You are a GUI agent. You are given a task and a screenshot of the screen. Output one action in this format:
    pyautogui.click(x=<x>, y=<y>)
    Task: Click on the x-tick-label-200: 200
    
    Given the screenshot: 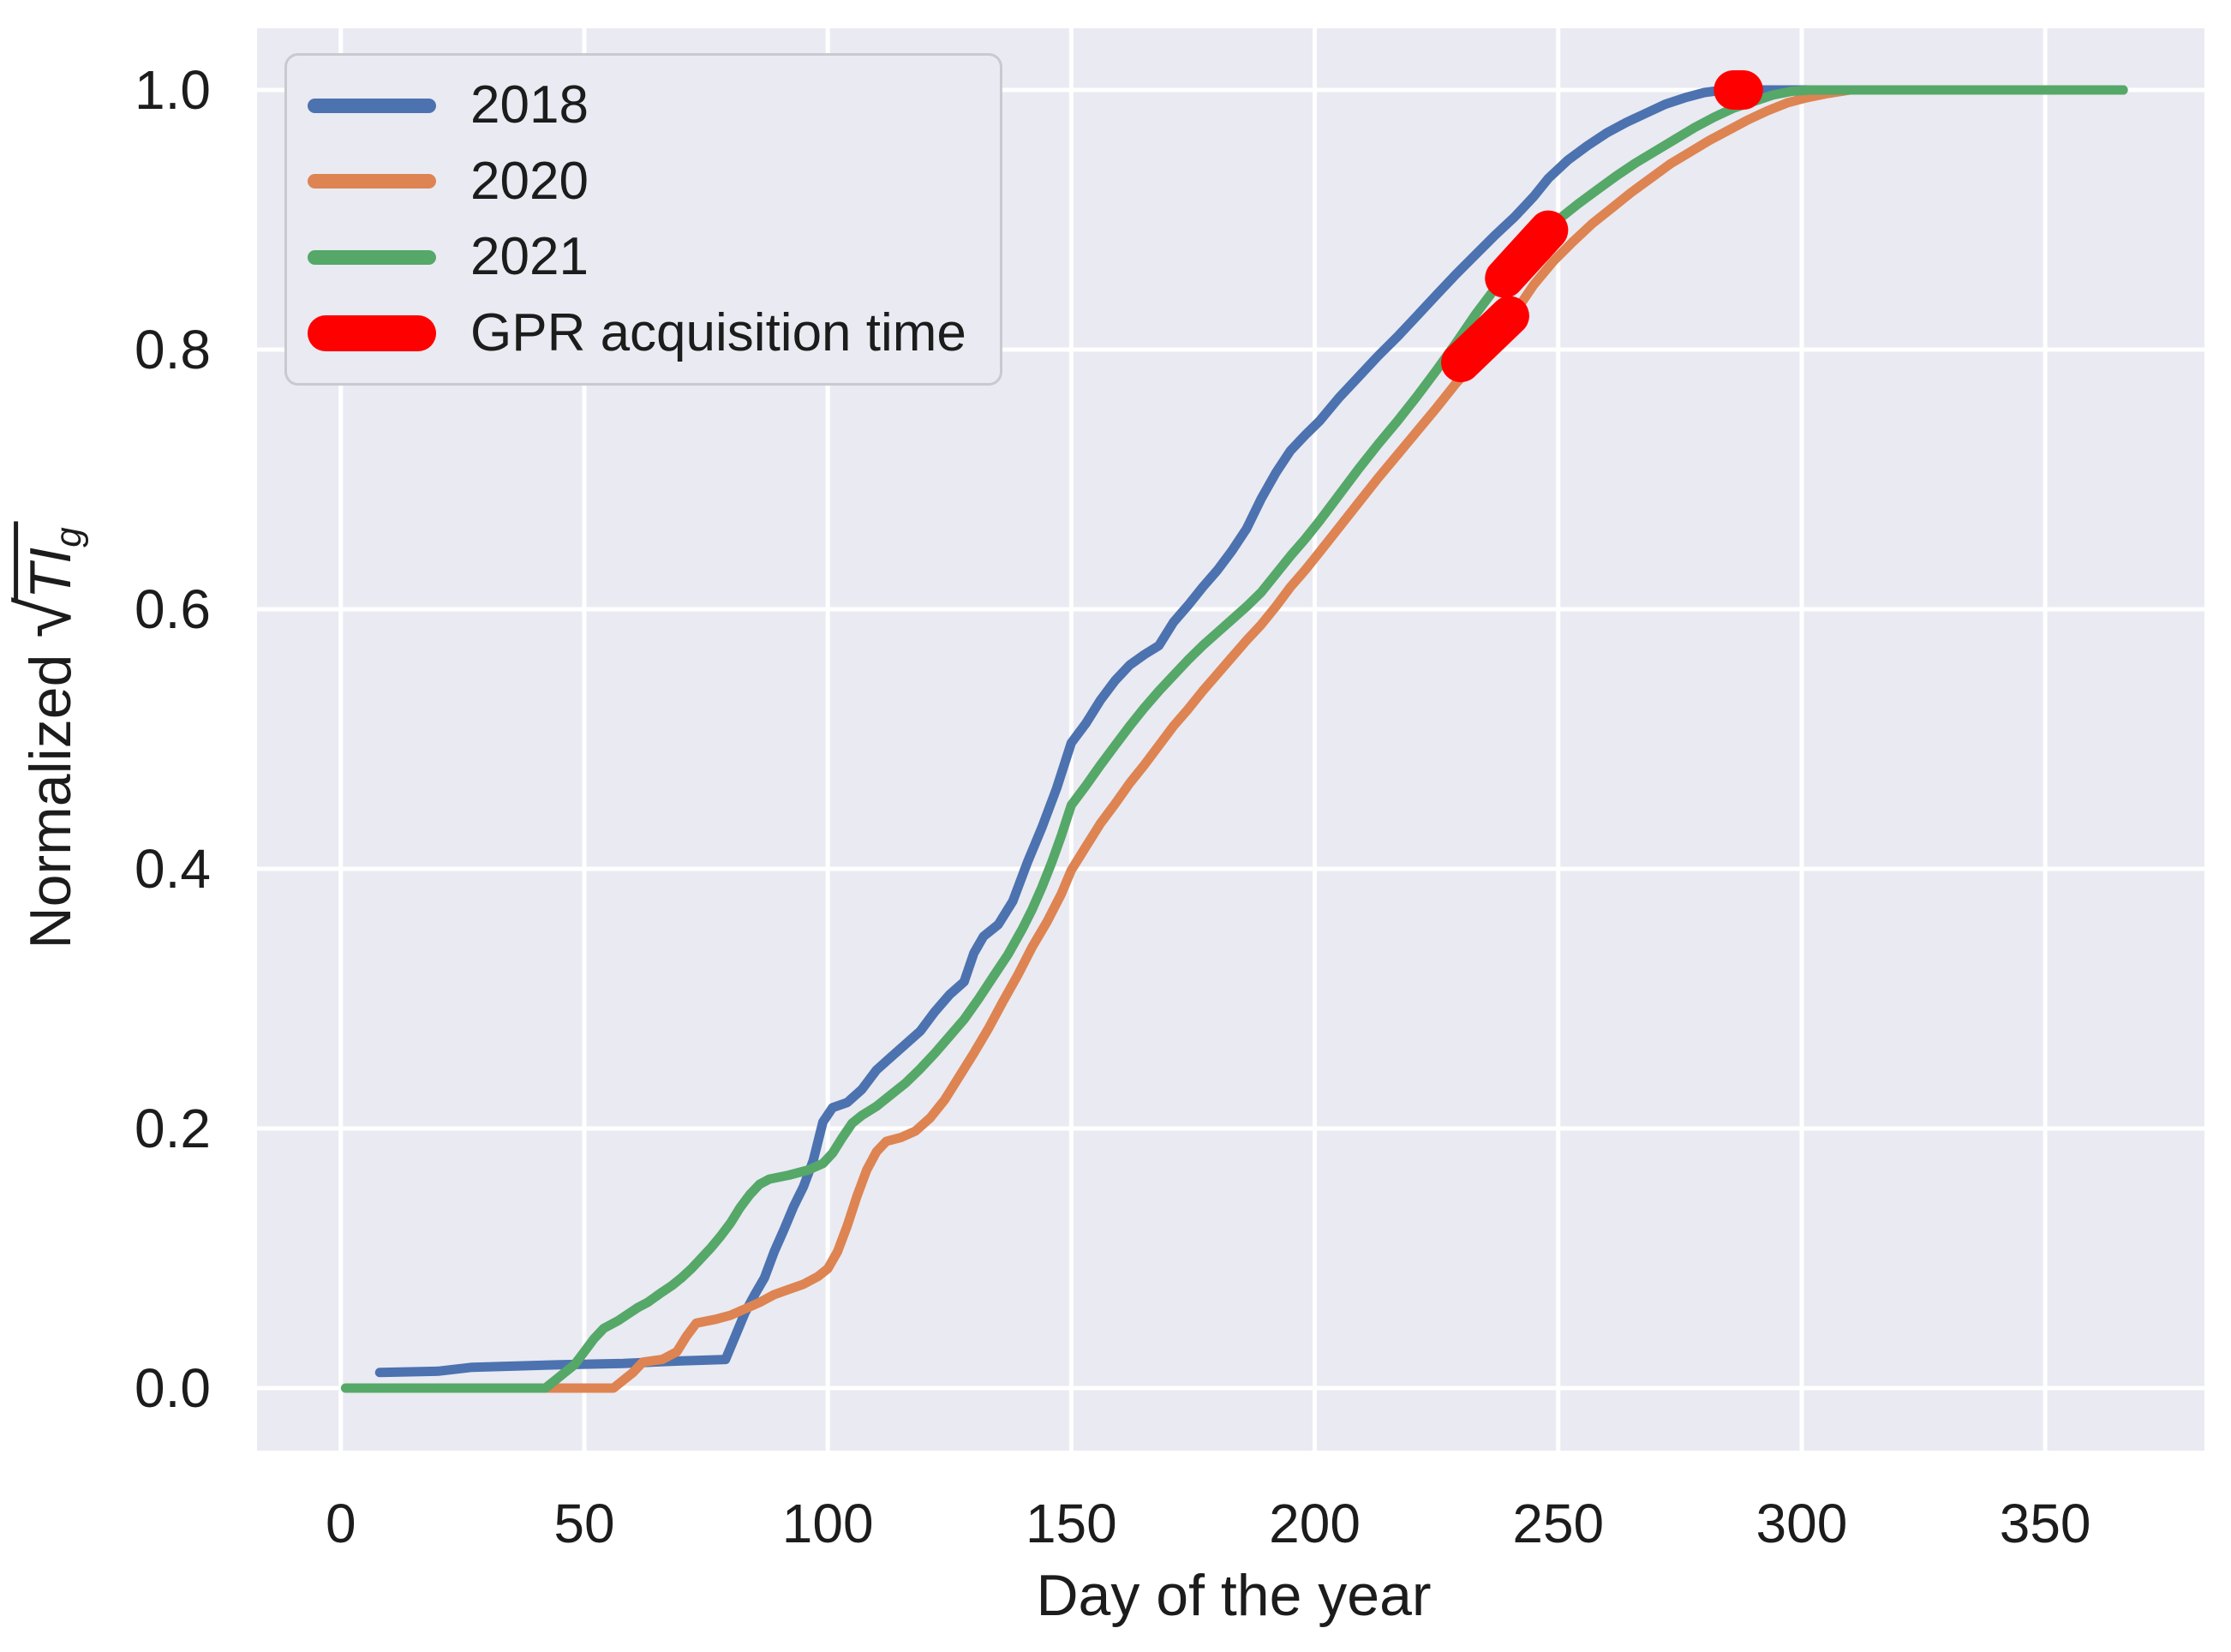 What is the action you would take?
    pyautogui.click(x=1315, y=1523)
    